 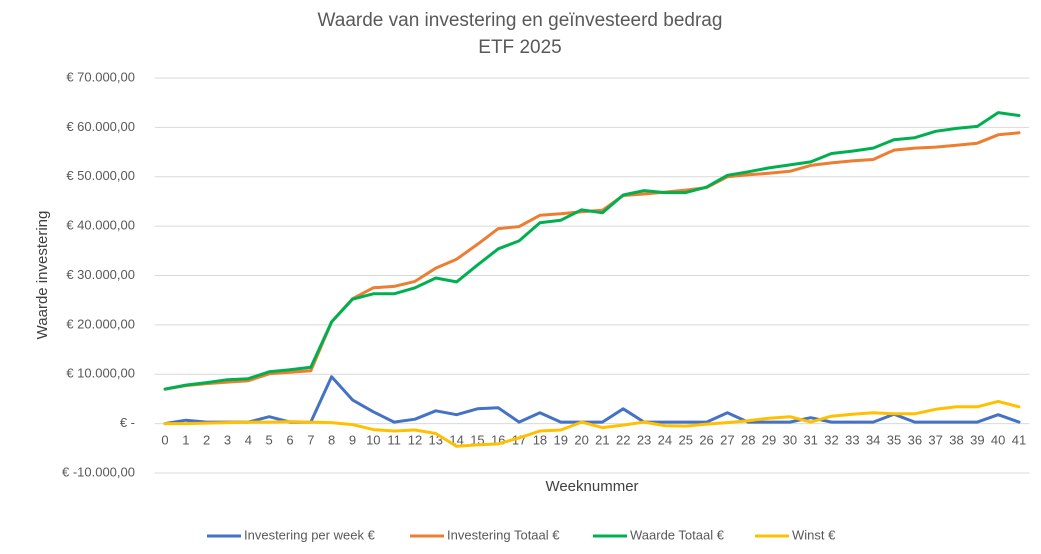 I want to click on x-tick-label: 3, so click(x=227, y=439).